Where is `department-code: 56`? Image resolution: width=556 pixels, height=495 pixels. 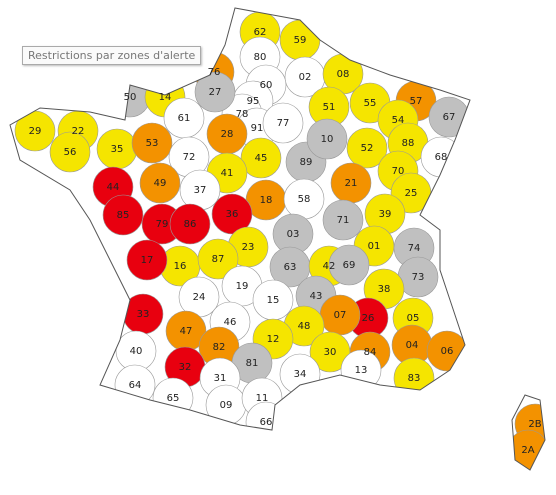 department-code: 56 is located at coordinates (70, 152).